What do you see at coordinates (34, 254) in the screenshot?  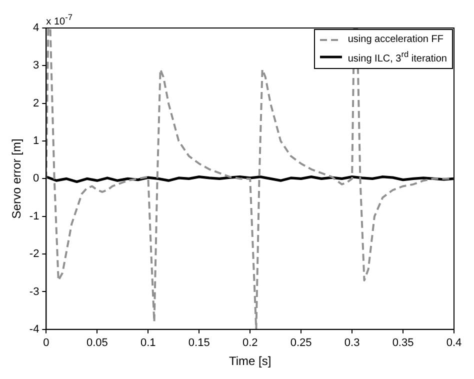 I see `y-tick-label: -2` at bounding box center [34, 254].